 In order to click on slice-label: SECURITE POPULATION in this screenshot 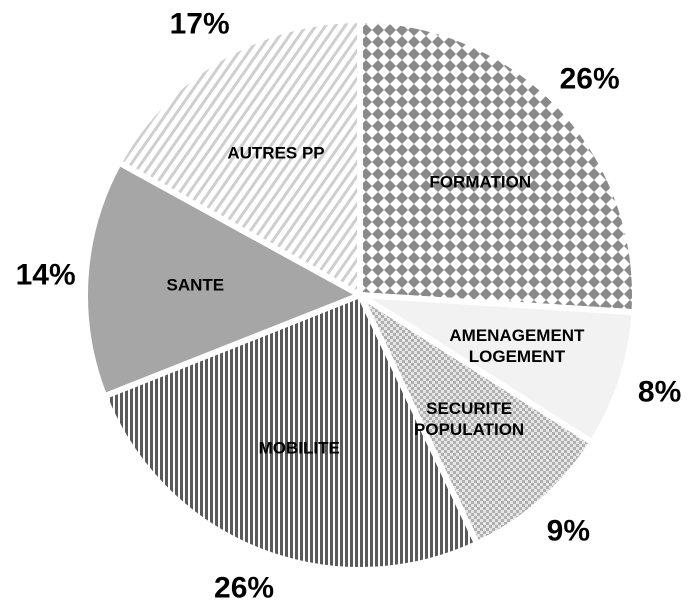, I will do `click(469, 418)`.